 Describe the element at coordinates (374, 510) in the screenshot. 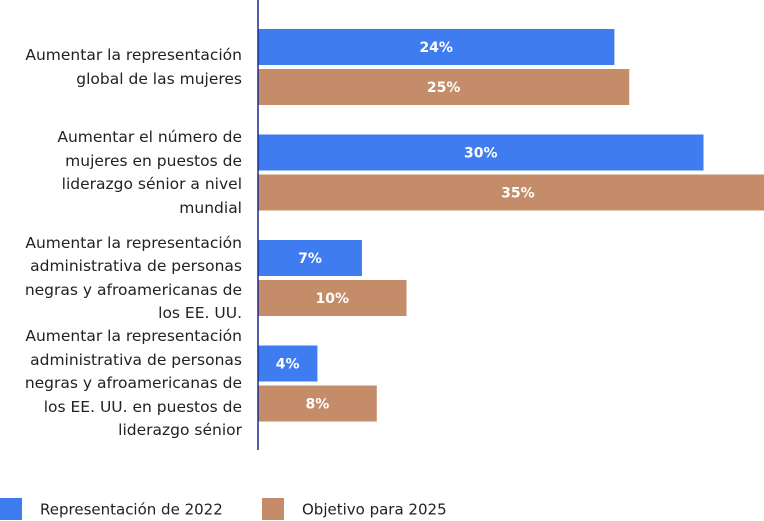

I see `legend-label: Objetivo para 2025` at that location.